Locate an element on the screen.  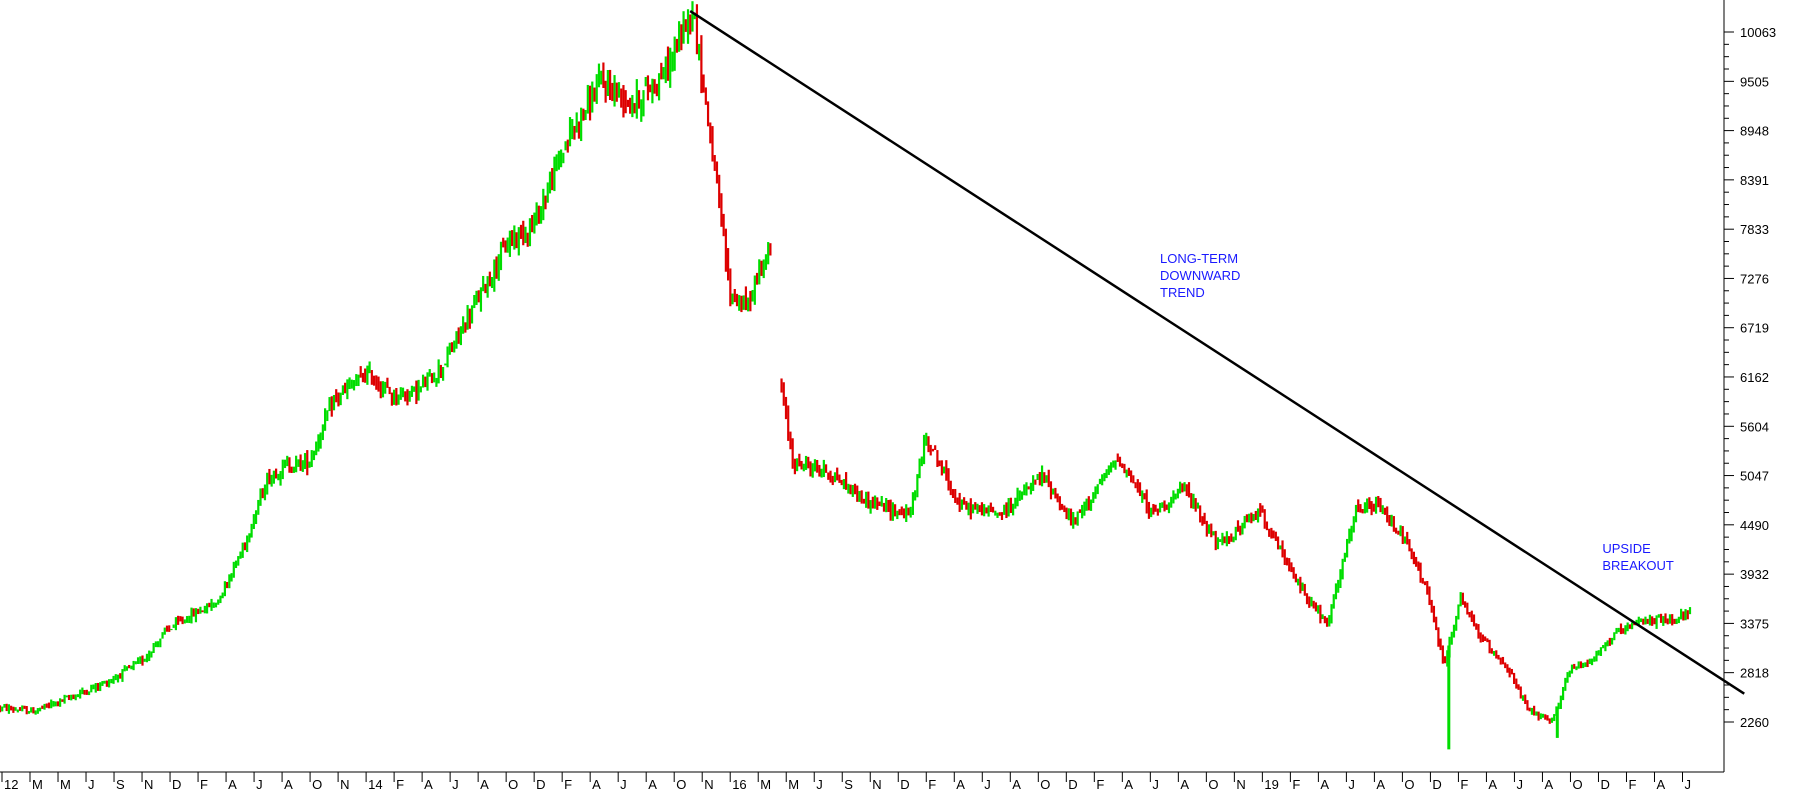
y-tick-label: 5604 is located at coordinates (1754, 426).